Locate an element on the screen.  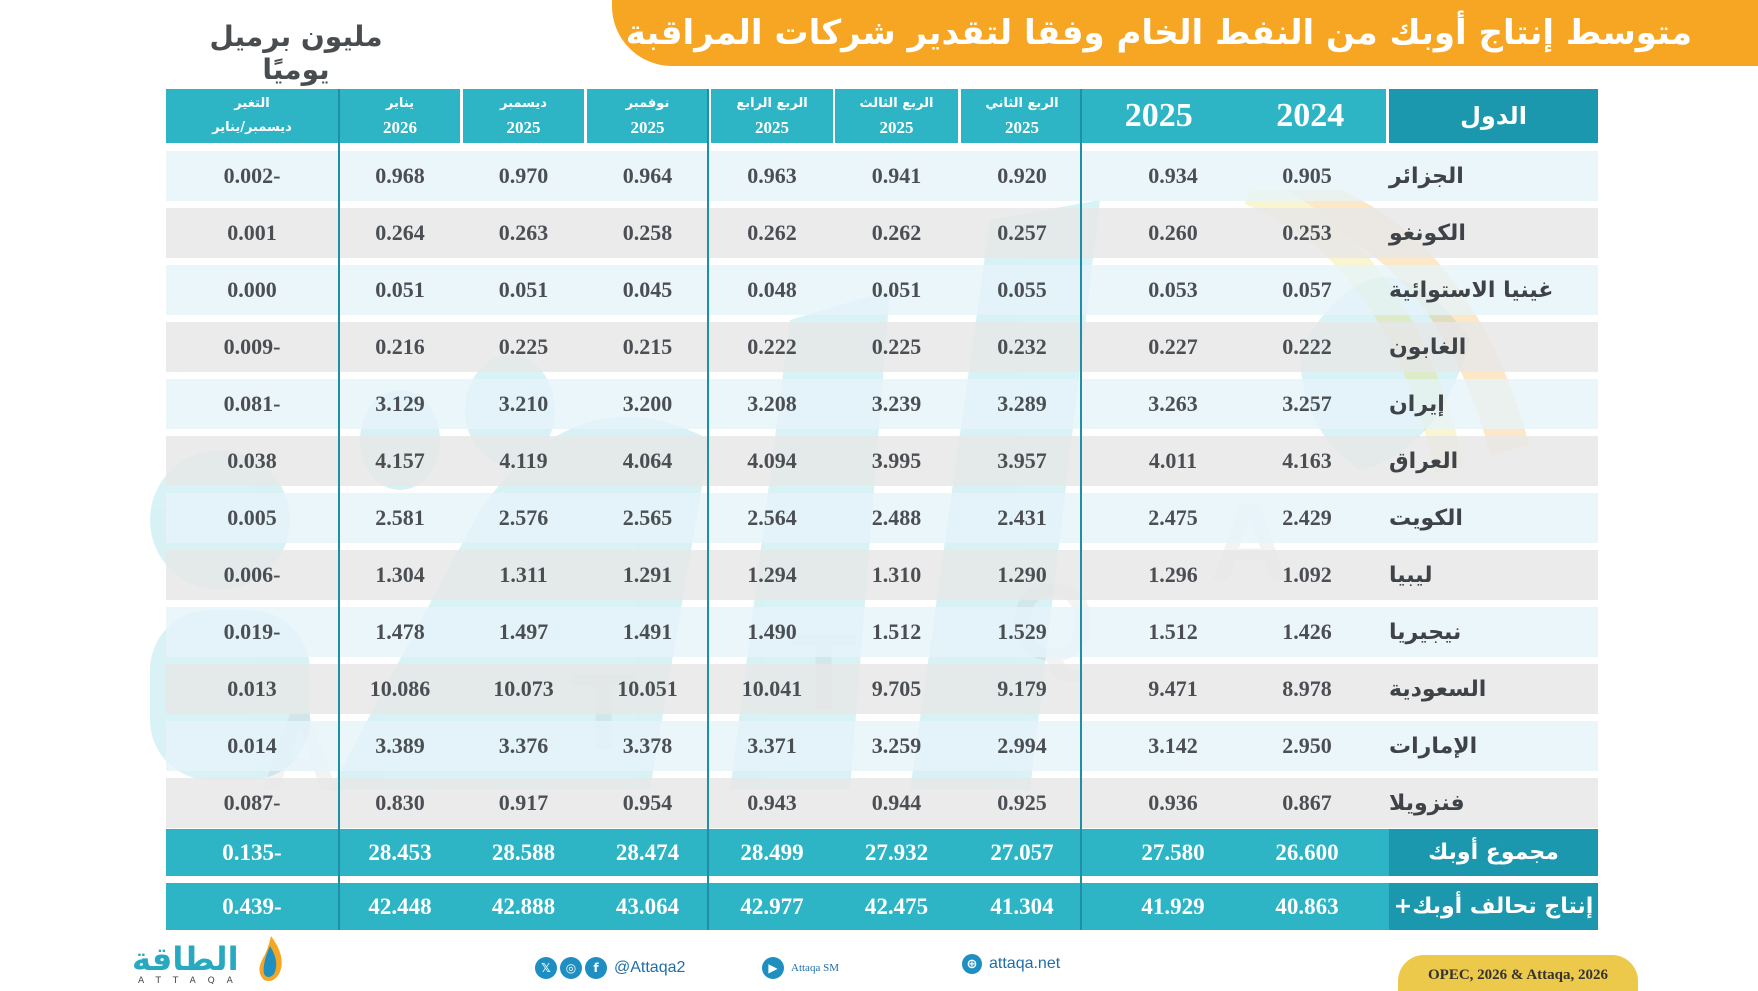
instagram-icon: ◎ is located at coordinates (571, 968).